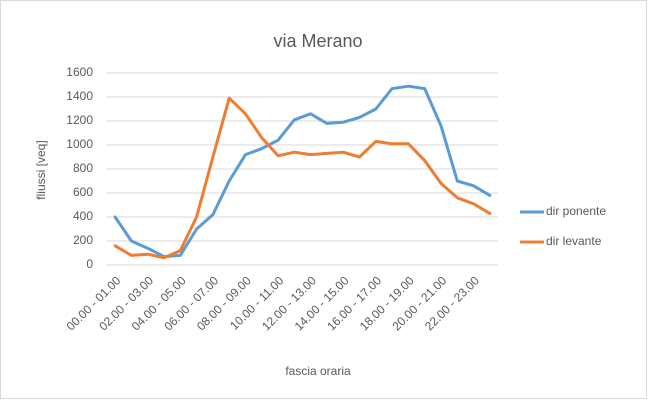 This screenshot has width=648, height=400. What do you see at coordinates (41, 169) in the screenshot?
I see `y-axis-label: fliussi [veq]` at bounding box center [41, 169].